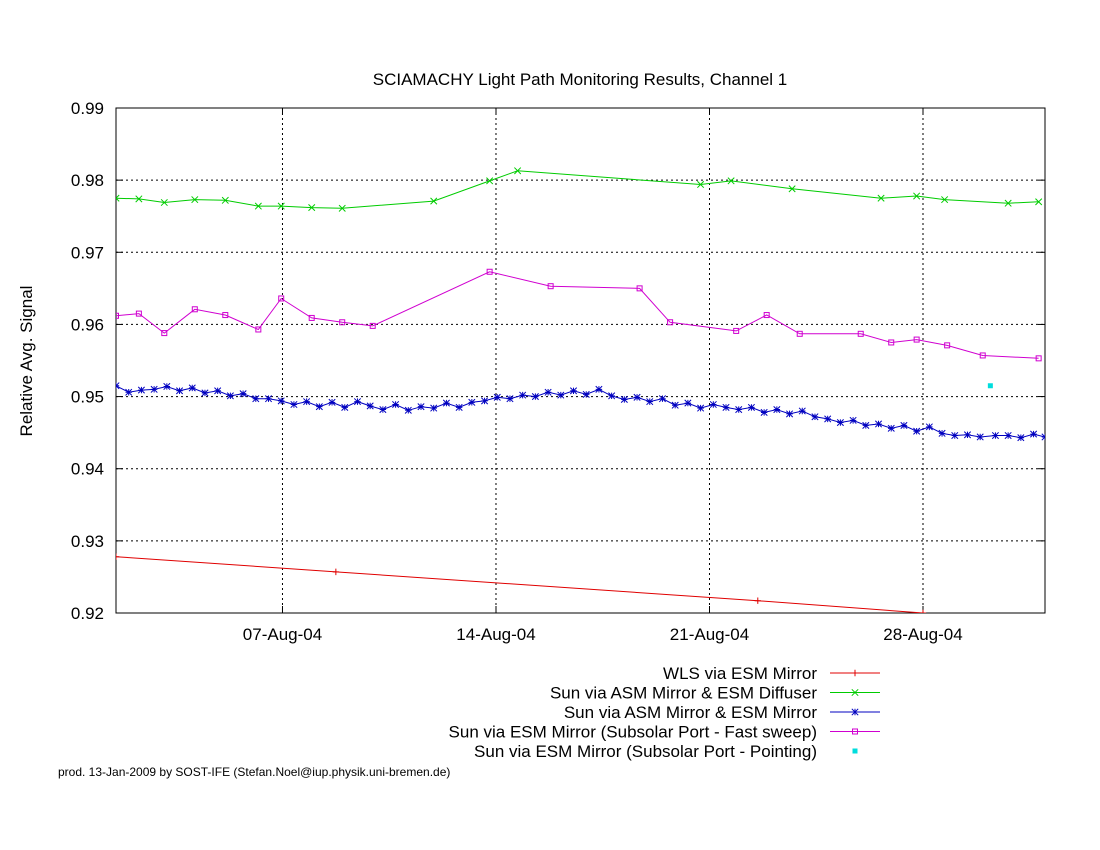  What do you see at coordinates (87, 324) in the screenshot?
I see `y-tick-label: 0.96` at bounding box center [87, 324].